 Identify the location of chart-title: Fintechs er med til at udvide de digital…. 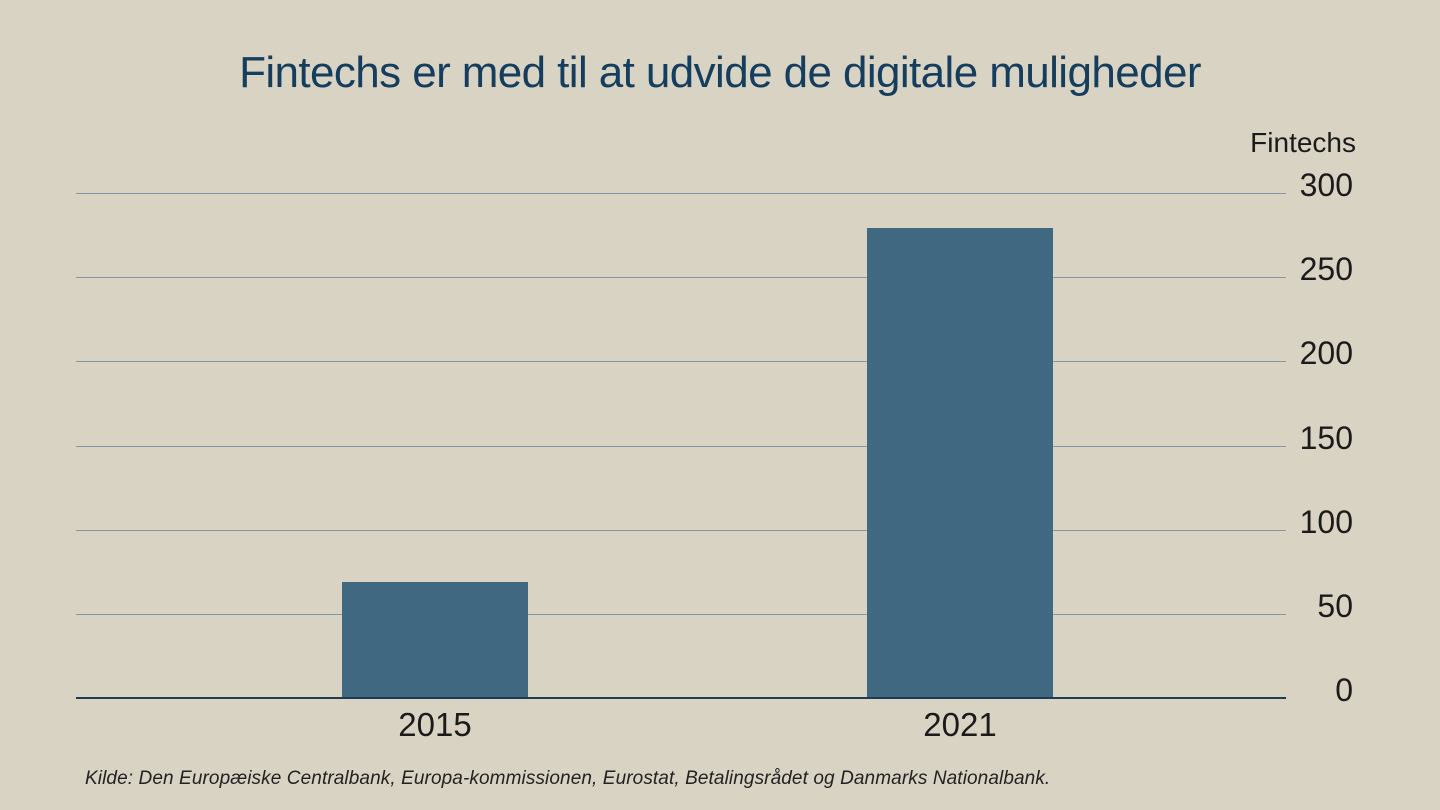
(720, 72).